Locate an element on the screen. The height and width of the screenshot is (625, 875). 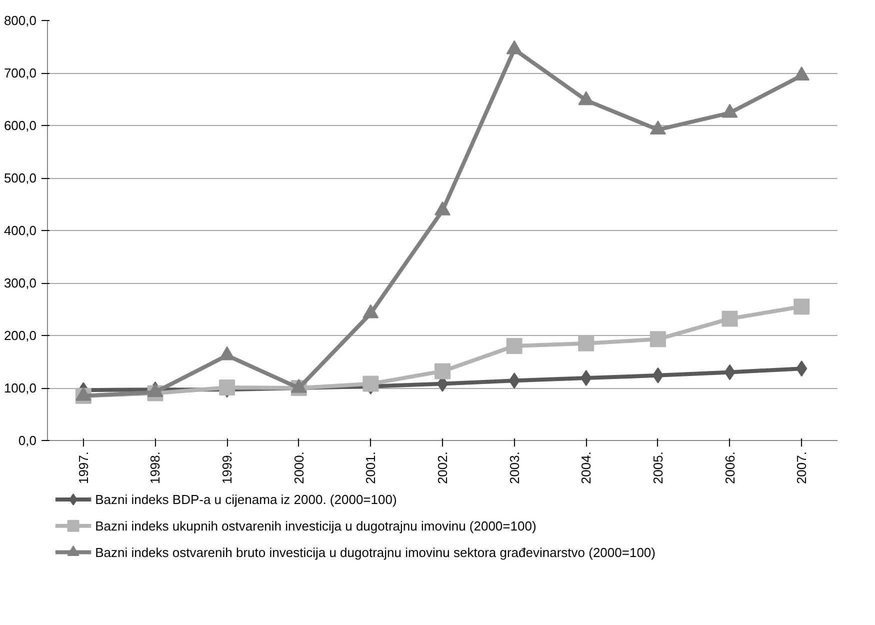
x-tick-label: 2004. is located at coordinates (586, 467).